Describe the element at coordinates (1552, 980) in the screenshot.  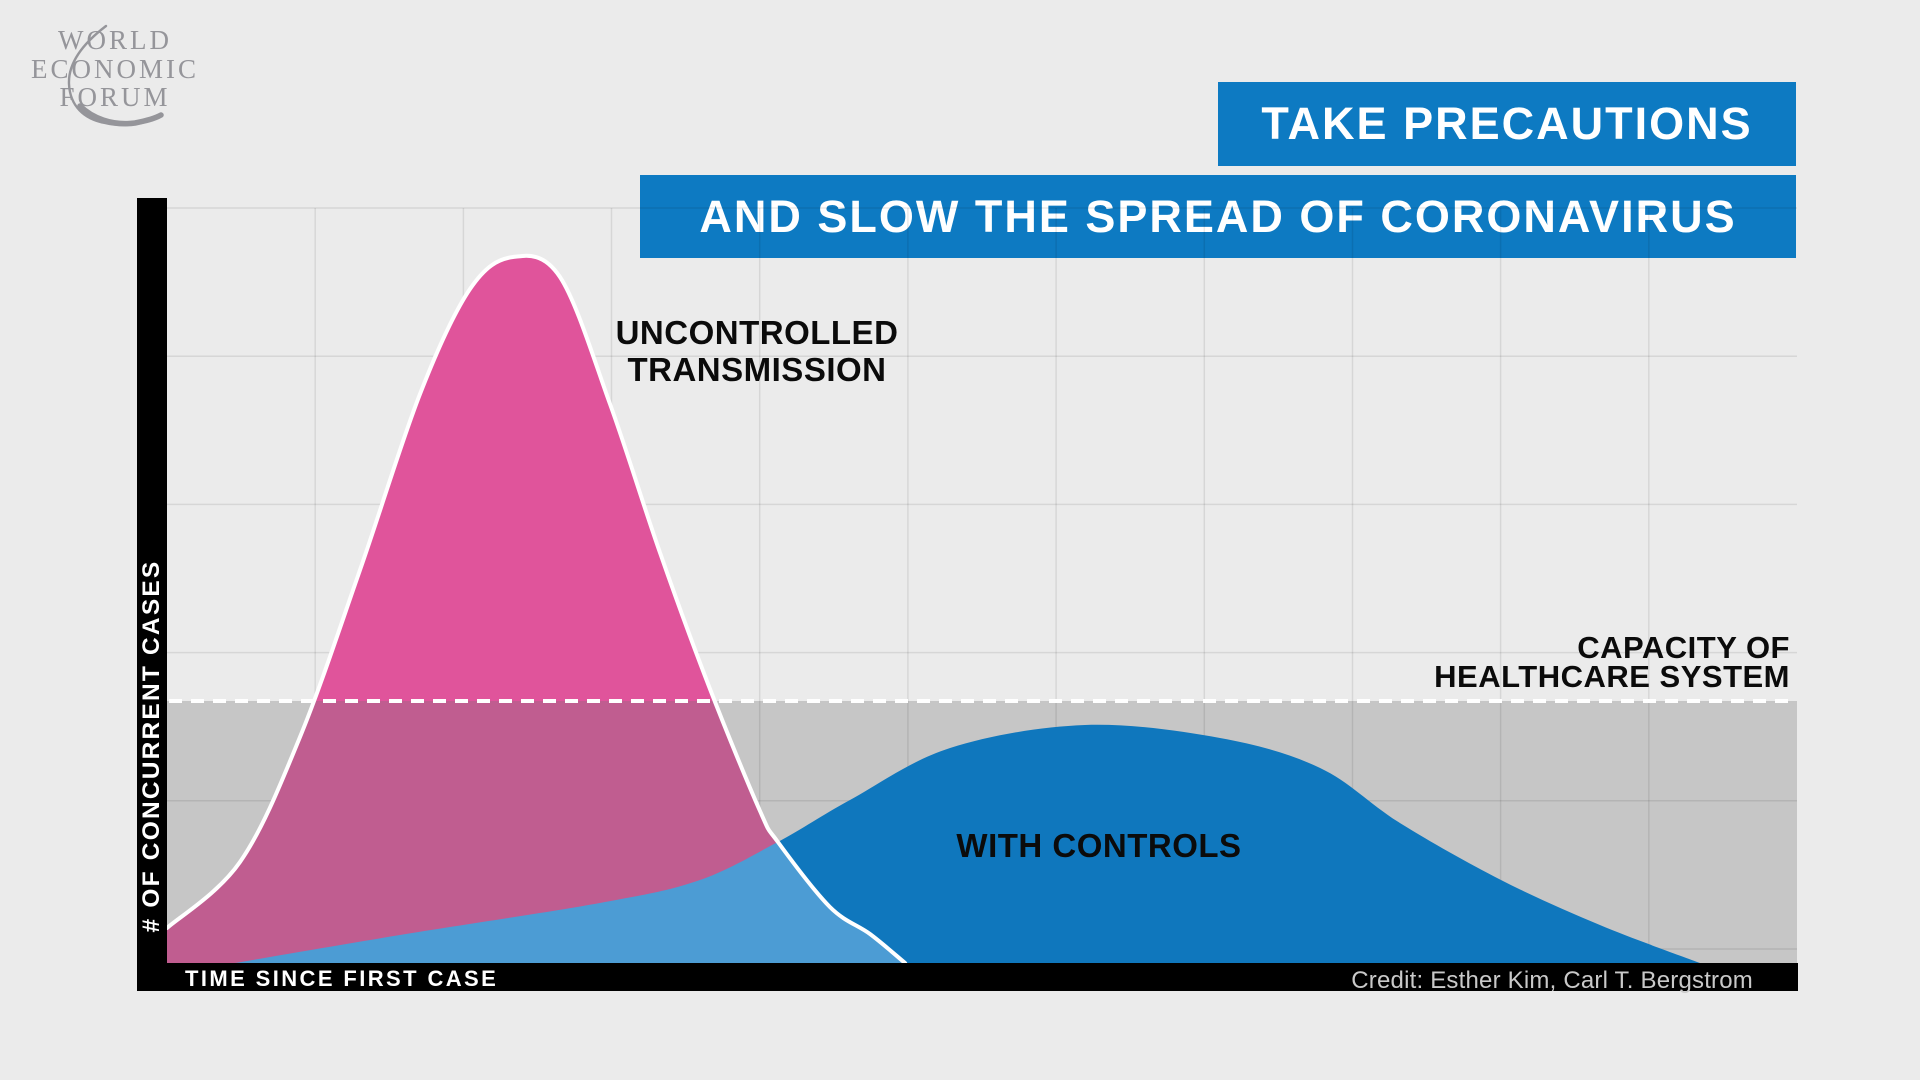
I see `credit-text: Credit: Esther Kim, Carl T. Bergstrom` at that location.